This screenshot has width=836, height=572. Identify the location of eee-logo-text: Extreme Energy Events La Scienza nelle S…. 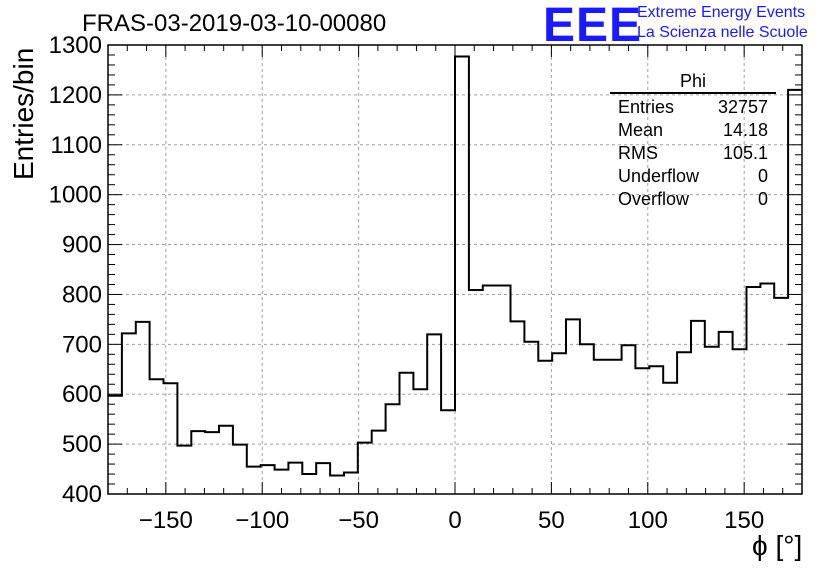
(722, 23).